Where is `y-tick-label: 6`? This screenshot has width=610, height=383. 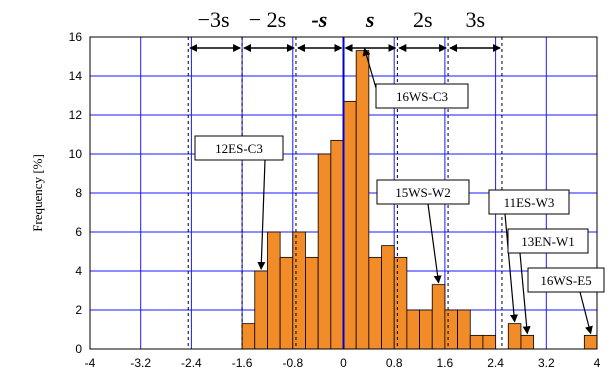
y-tick-label: 6 is located at coordinates (78, 232).